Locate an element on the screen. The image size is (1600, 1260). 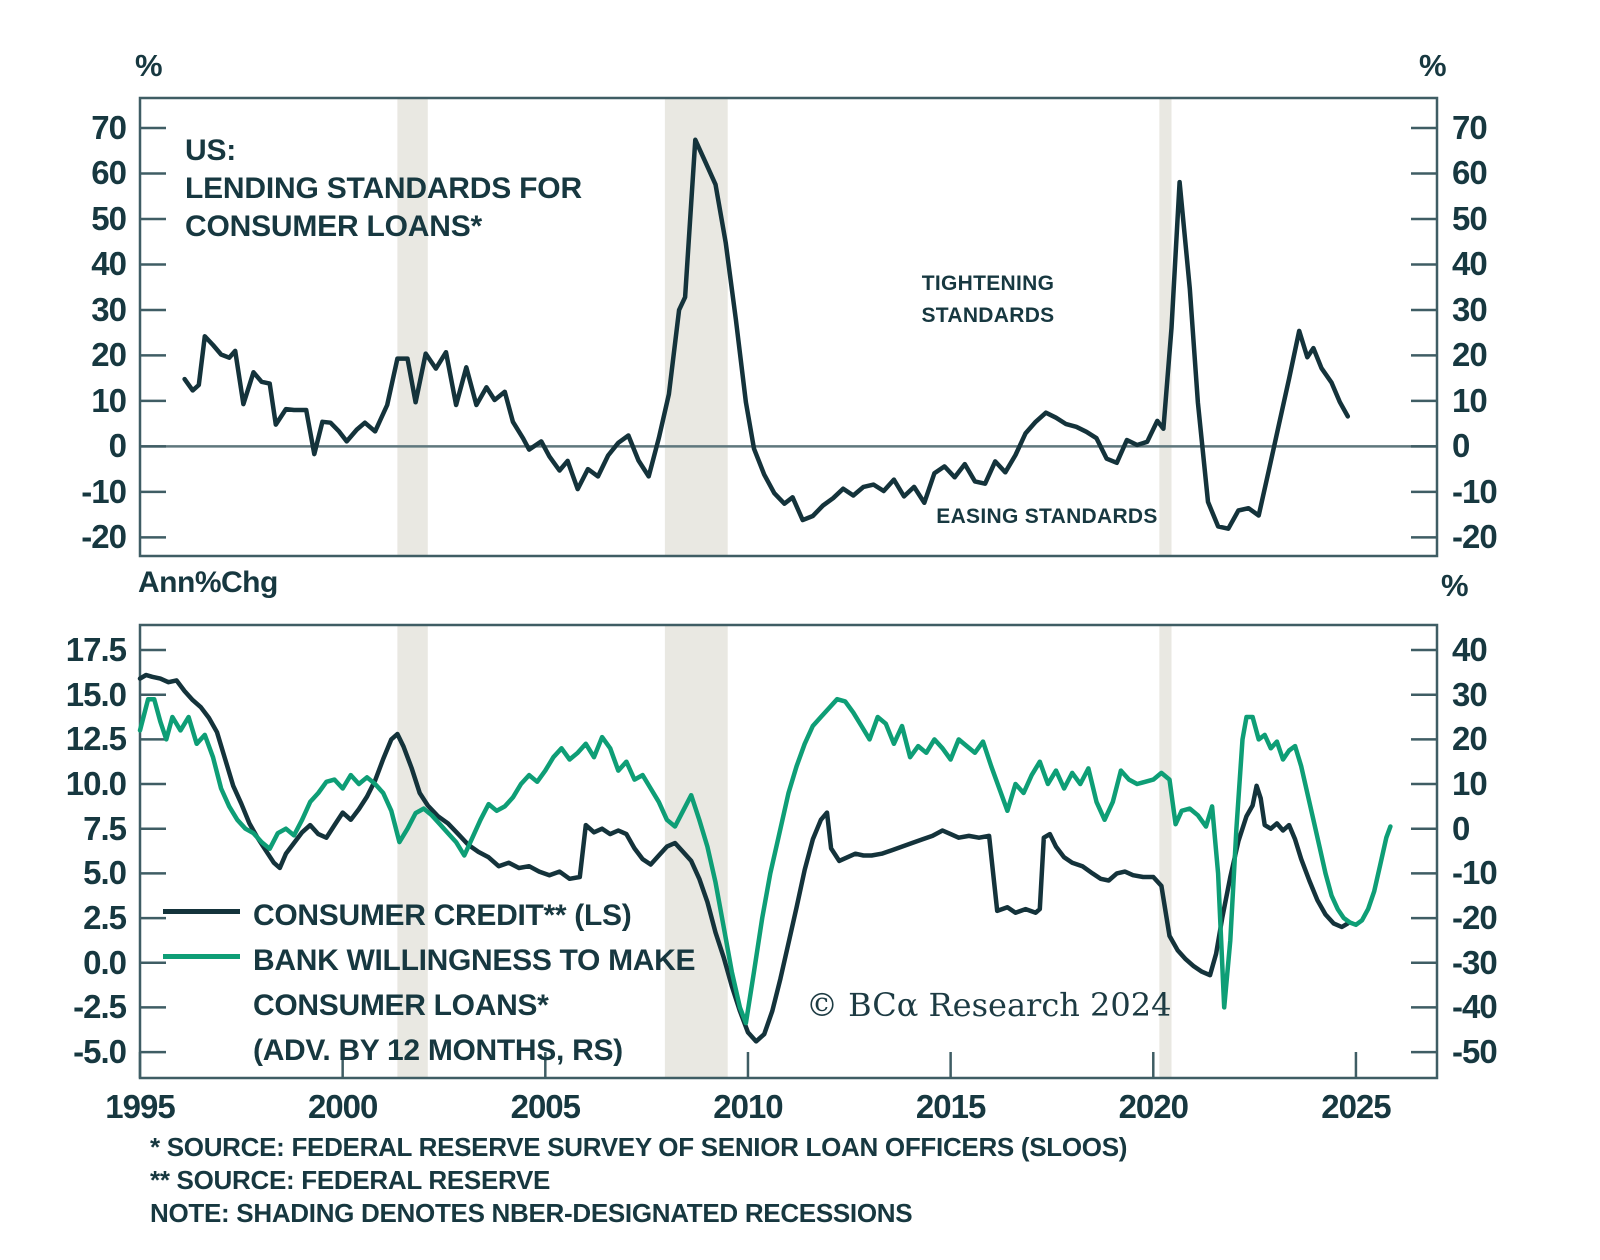
y-axis-tick-label-left: 10.0 is located at coordinates (96, 784).